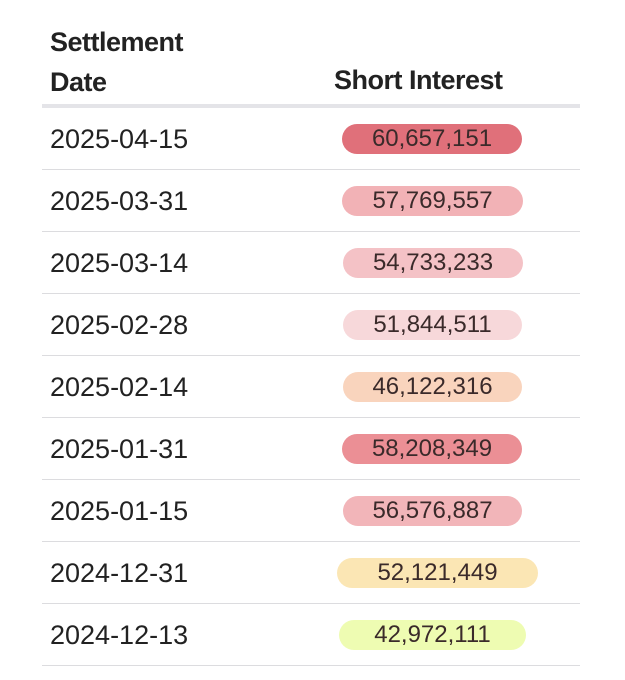 The image size is (625, 680). I want to click on table-header: Settlement Date Short Interest, so click(311, 54).